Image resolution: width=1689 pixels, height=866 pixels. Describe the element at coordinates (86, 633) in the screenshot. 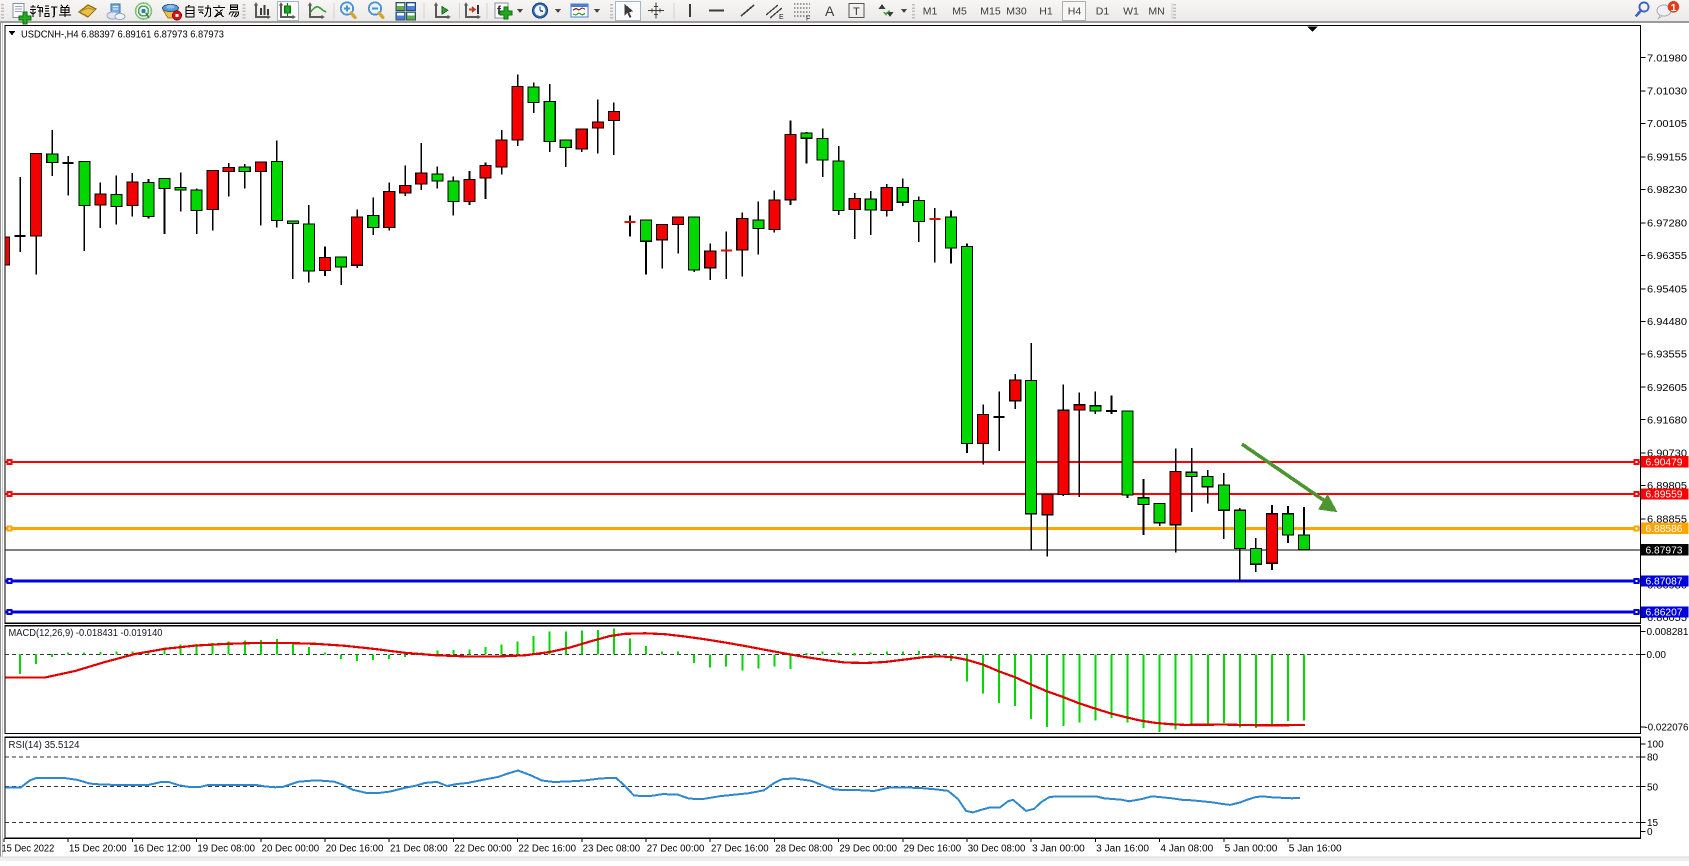

I see `svg-text:MACD(12,26,9) -0.018431 -0.019: MACD(12,26,9) -0.018431 -0.019140` at that location.